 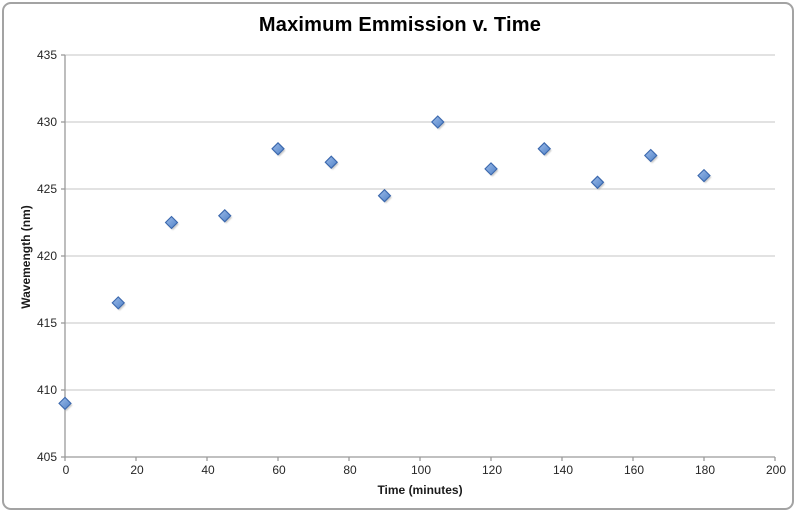 I want to click on x-tick-labels: 0 20 40 60 80 100 120 140 160 180 200, so click(x=425, y=470).